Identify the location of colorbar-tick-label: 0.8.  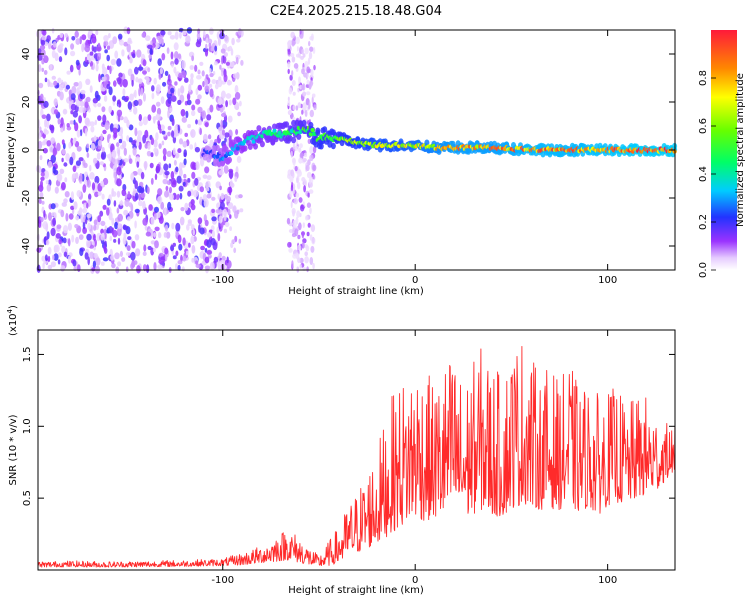
(703, 78).